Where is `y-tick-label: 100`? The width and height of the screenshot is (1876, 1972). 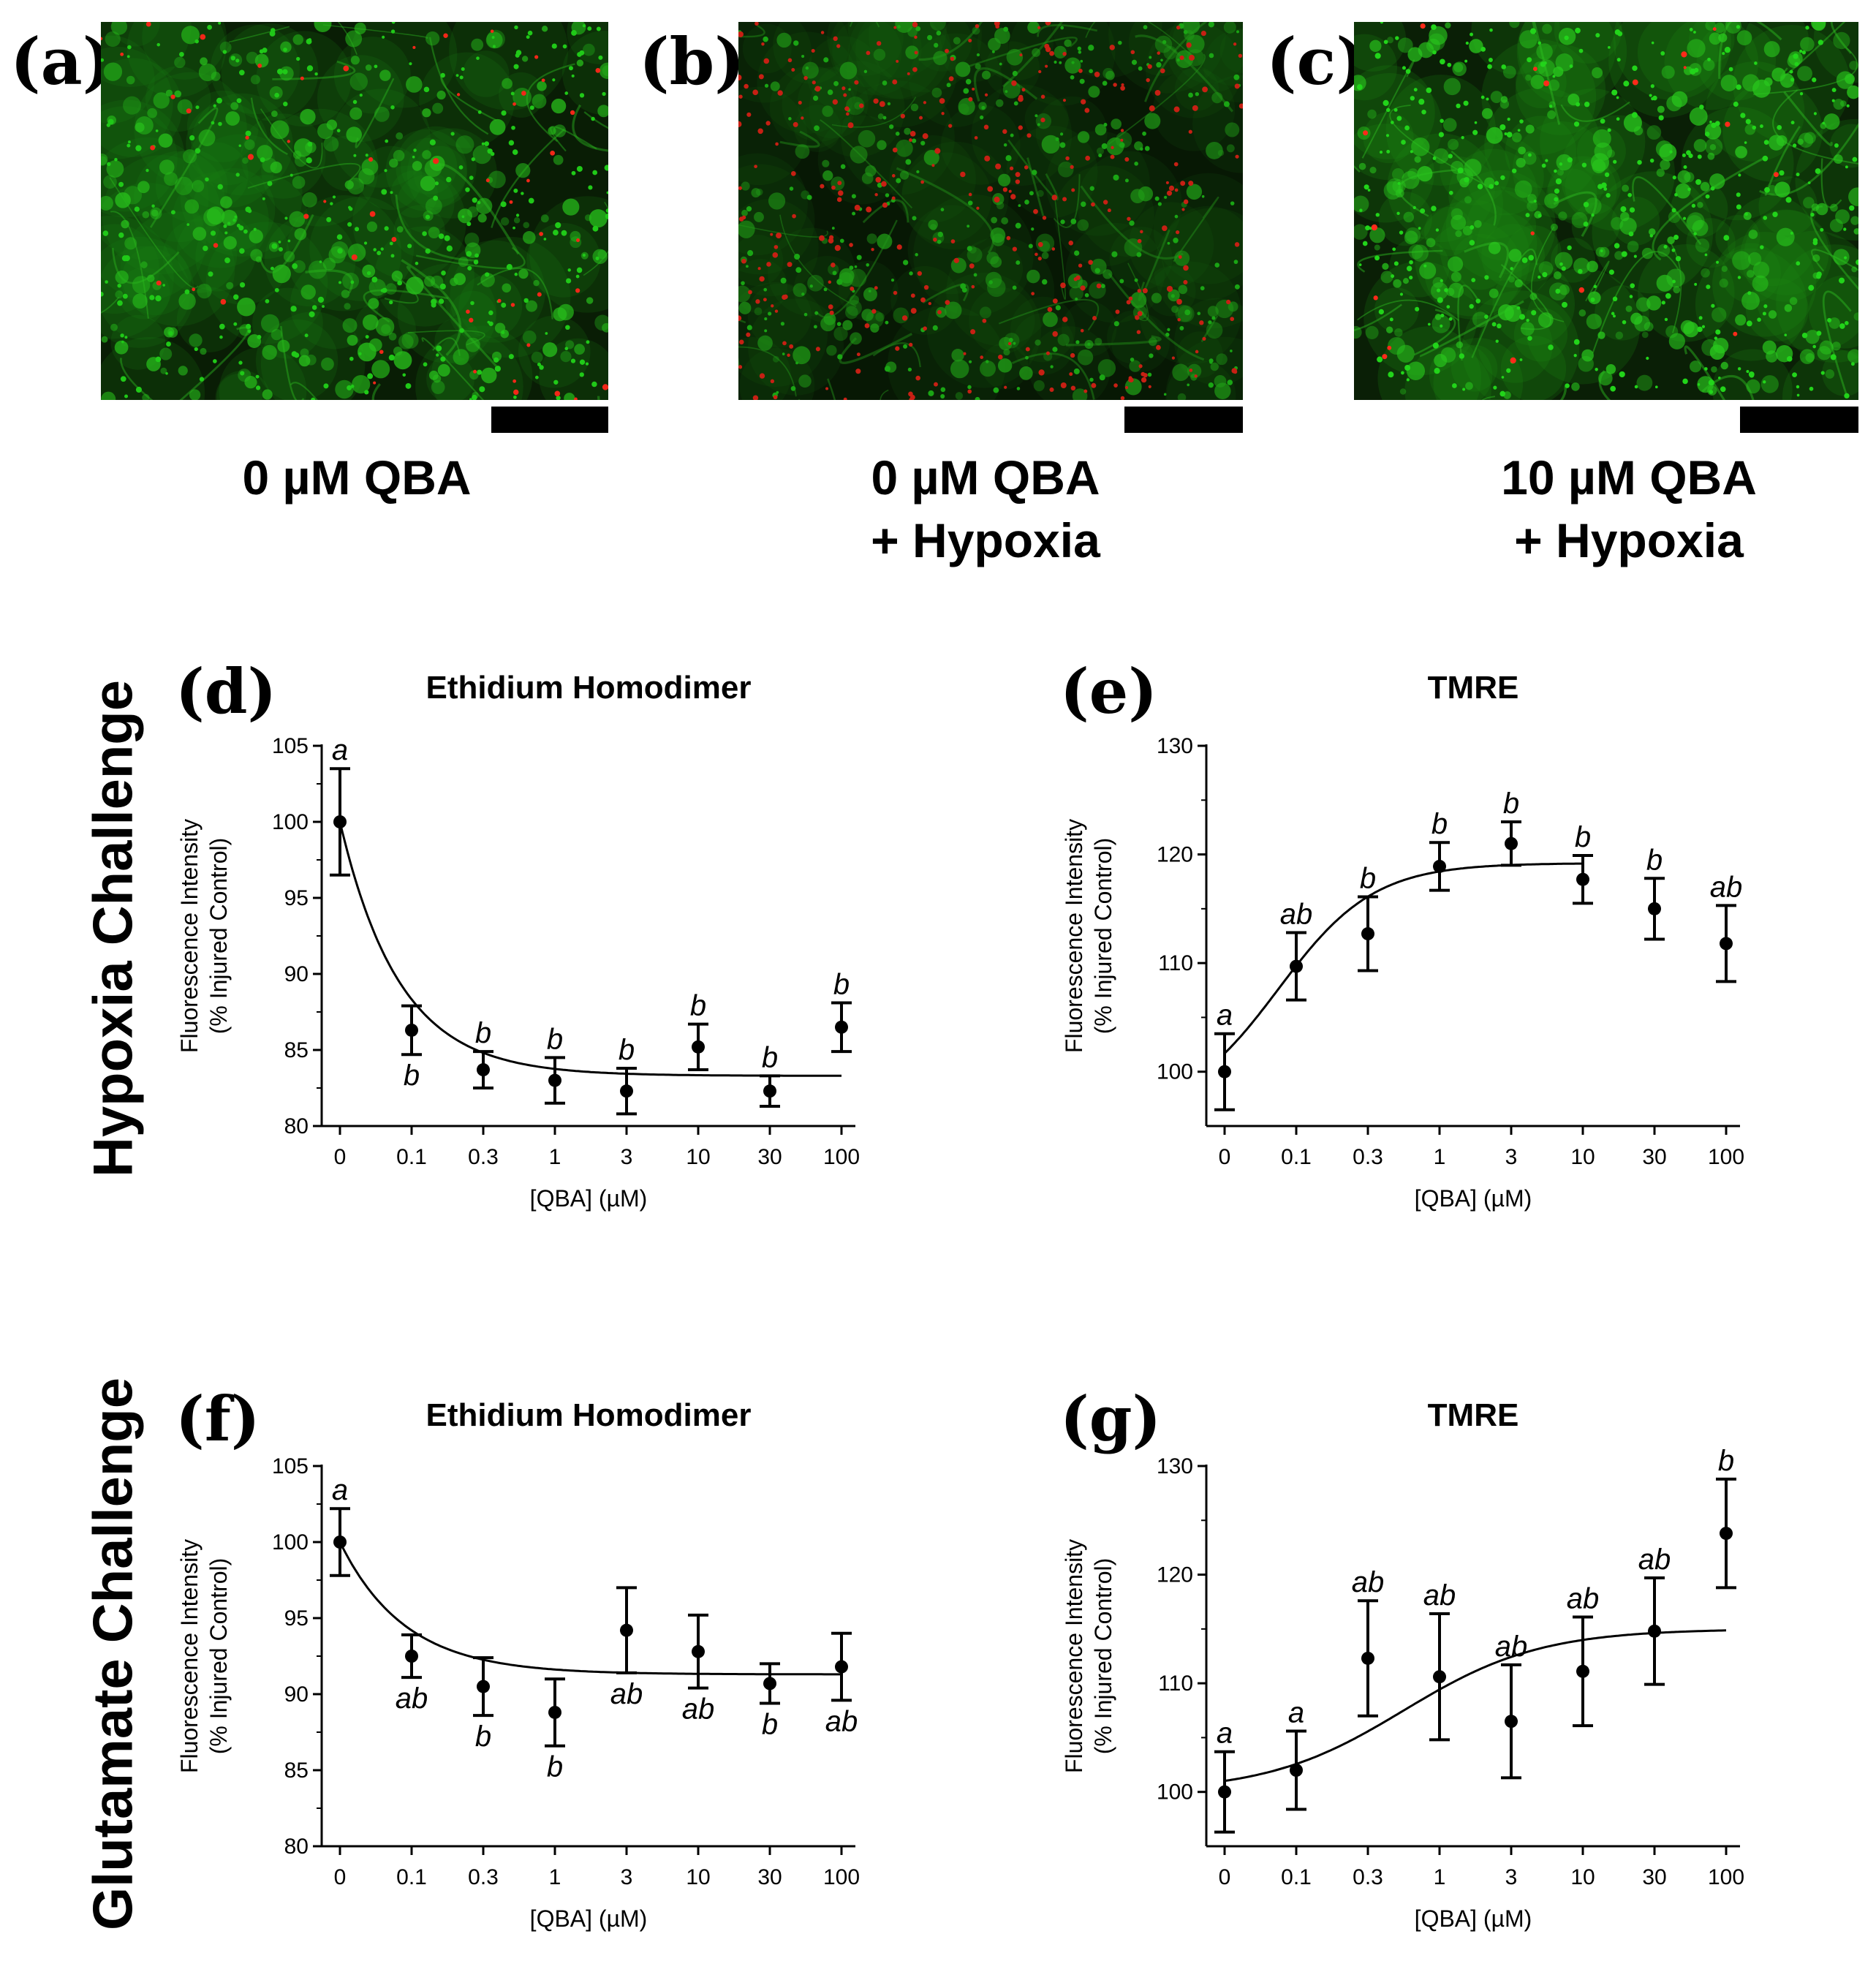 y-tick-label: 100 is located at coordinates (290, 822).